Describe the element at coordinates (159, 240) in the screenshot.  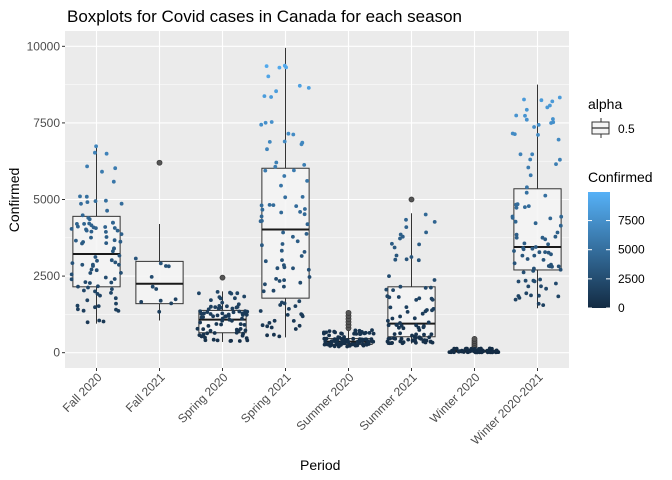
I see `box-fall-2021` at that location.